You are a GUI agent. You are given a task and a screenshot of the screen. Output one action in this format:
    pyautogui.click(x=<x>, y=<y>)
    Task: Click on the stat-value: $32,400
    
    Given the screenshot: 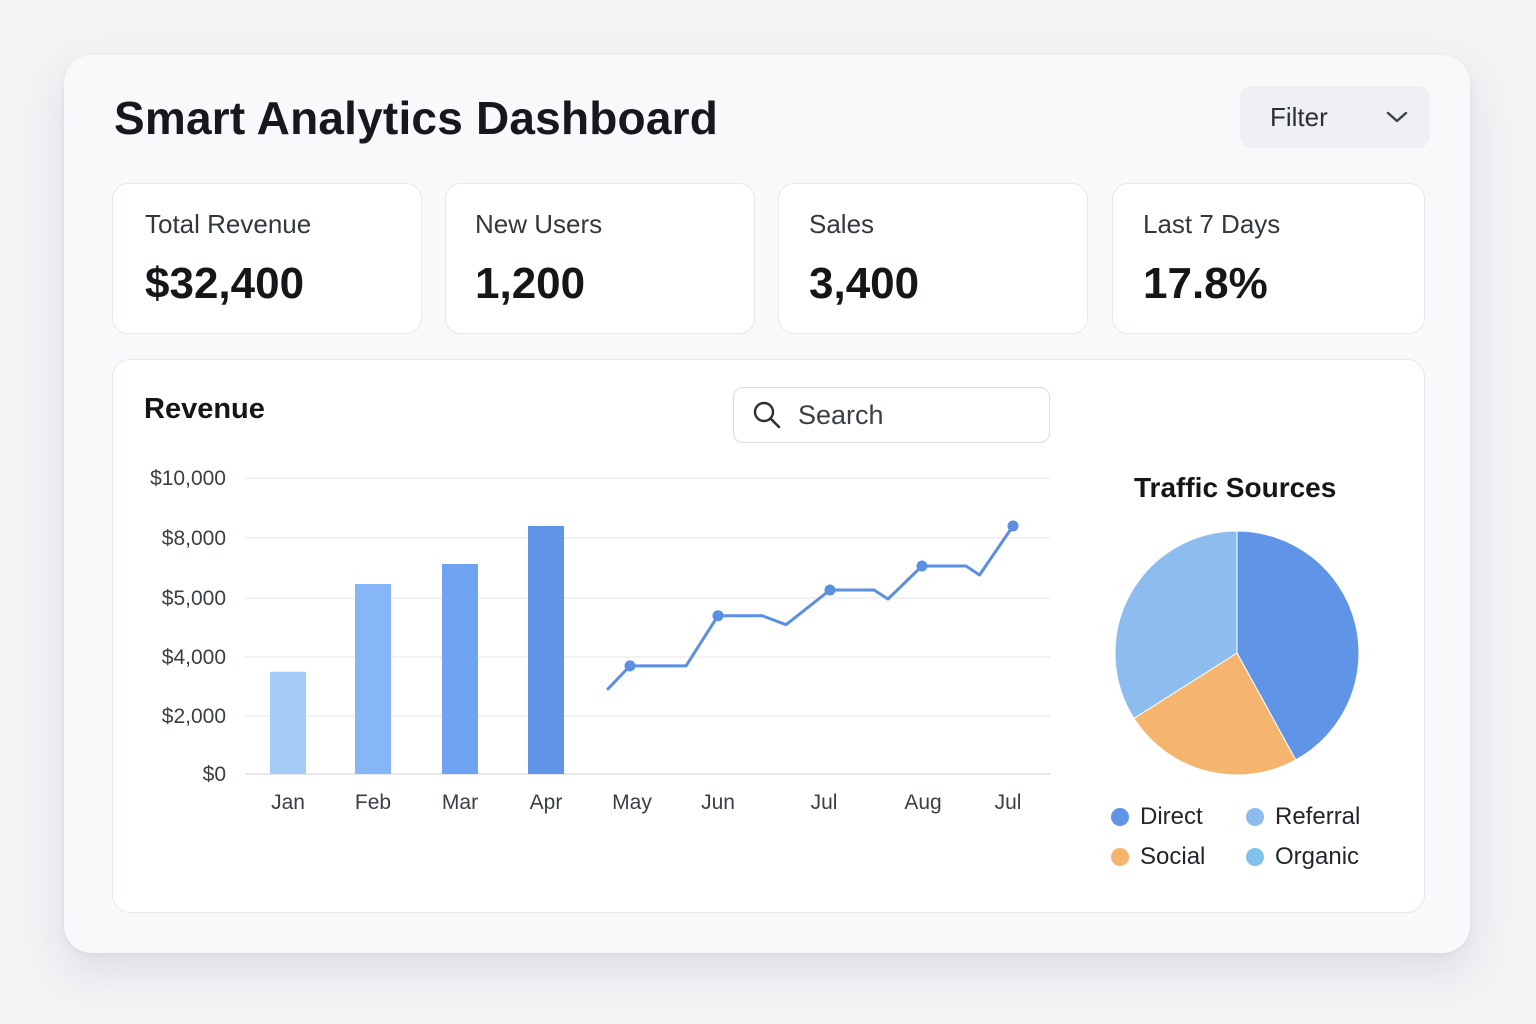 What is the action you would take?
    pyautogui.click(x=225, y=283)
    